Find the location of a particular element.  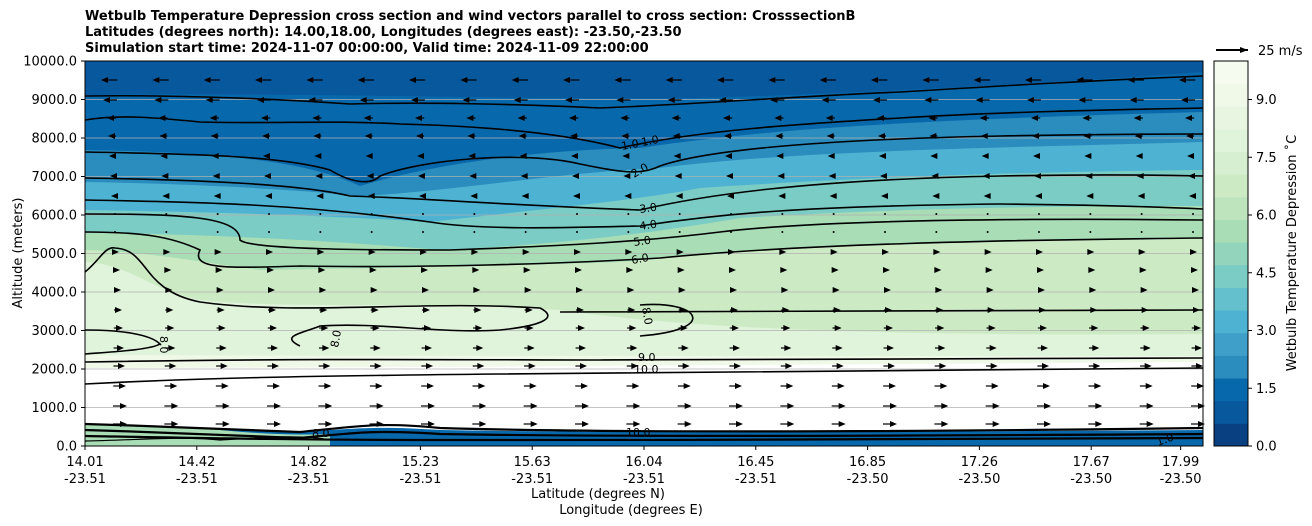

contour-label-5: 4.0 is located at coordinates (648, 225).